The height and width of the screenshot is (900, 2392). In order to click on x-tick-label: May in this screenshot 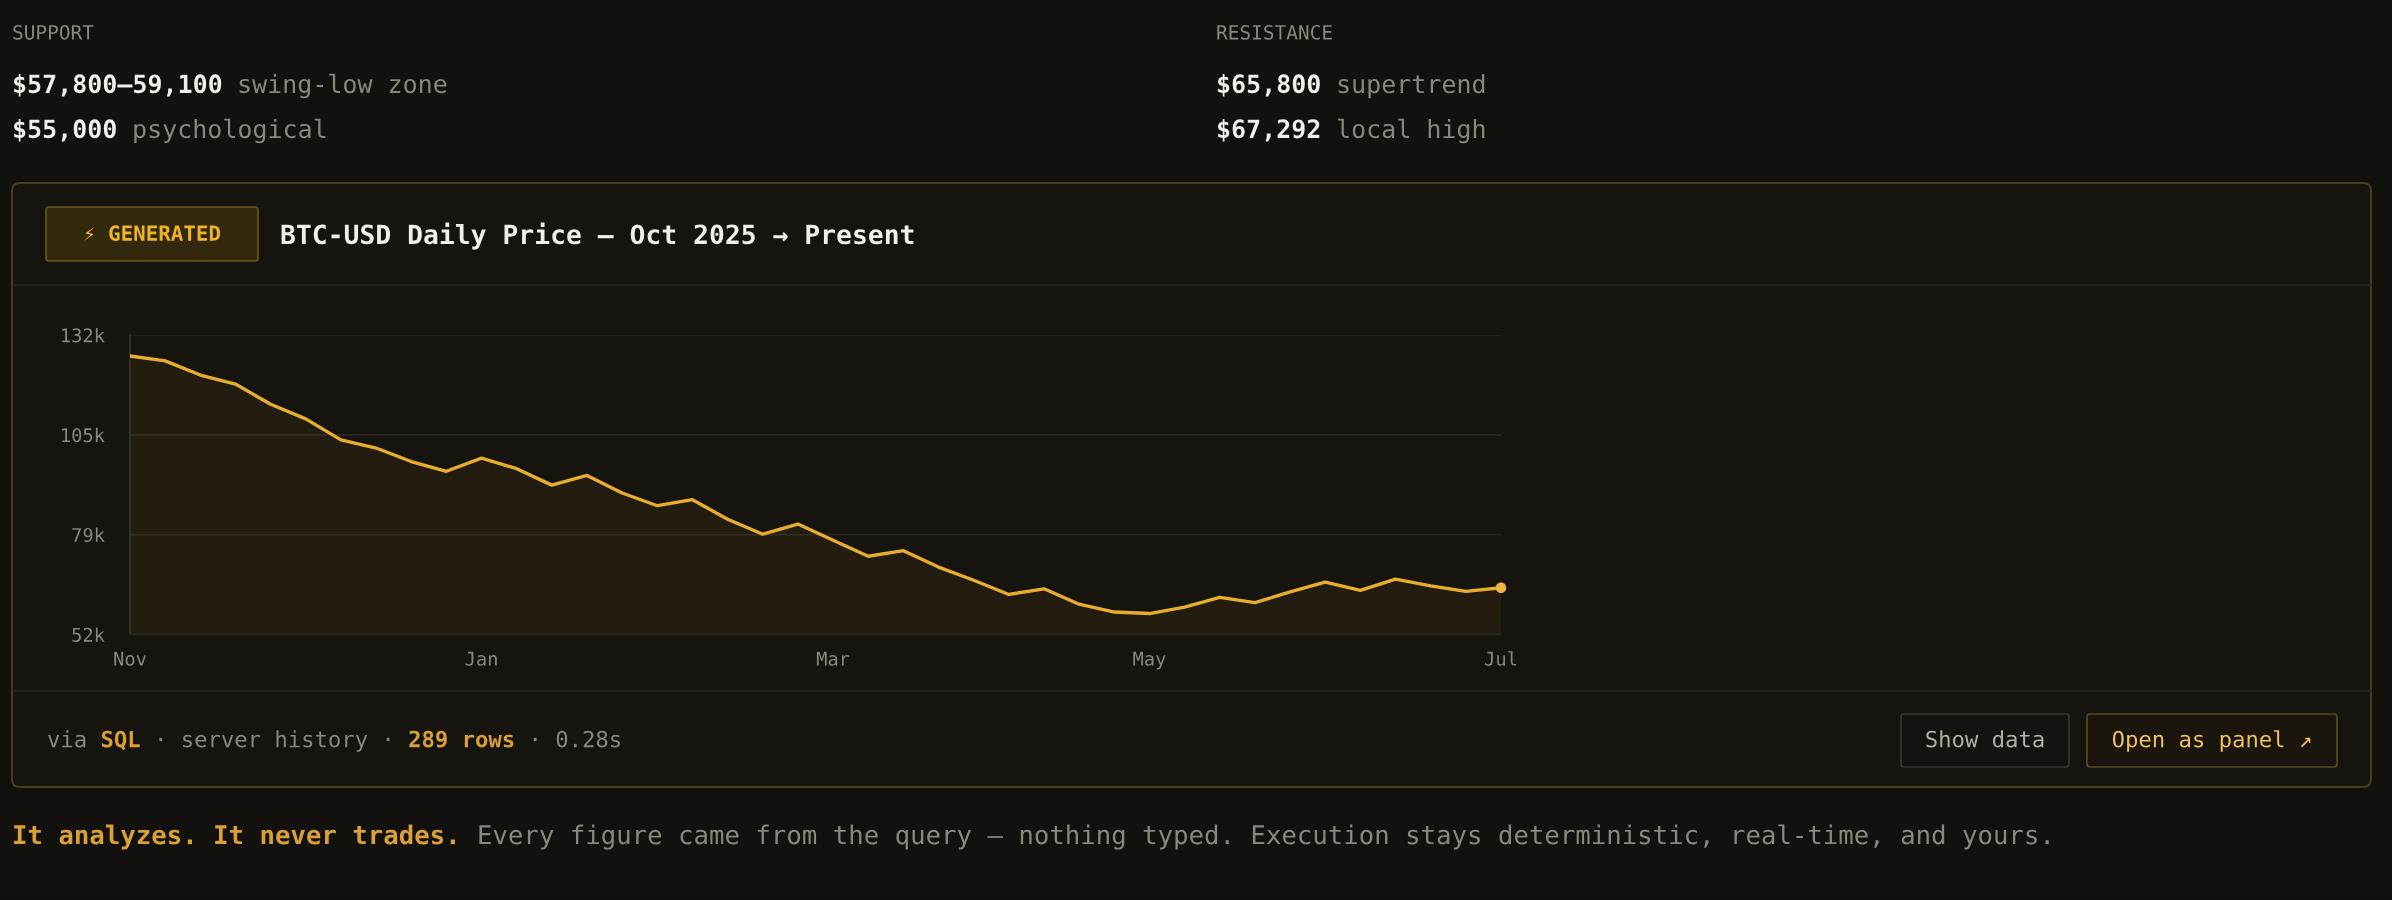, I will do `click(1149, 660)`.